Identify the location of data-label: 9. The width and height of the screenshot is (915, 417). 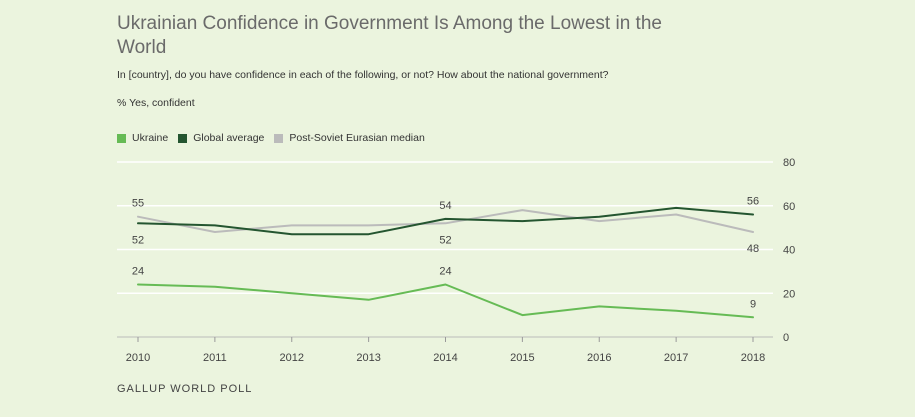
(753, 304).